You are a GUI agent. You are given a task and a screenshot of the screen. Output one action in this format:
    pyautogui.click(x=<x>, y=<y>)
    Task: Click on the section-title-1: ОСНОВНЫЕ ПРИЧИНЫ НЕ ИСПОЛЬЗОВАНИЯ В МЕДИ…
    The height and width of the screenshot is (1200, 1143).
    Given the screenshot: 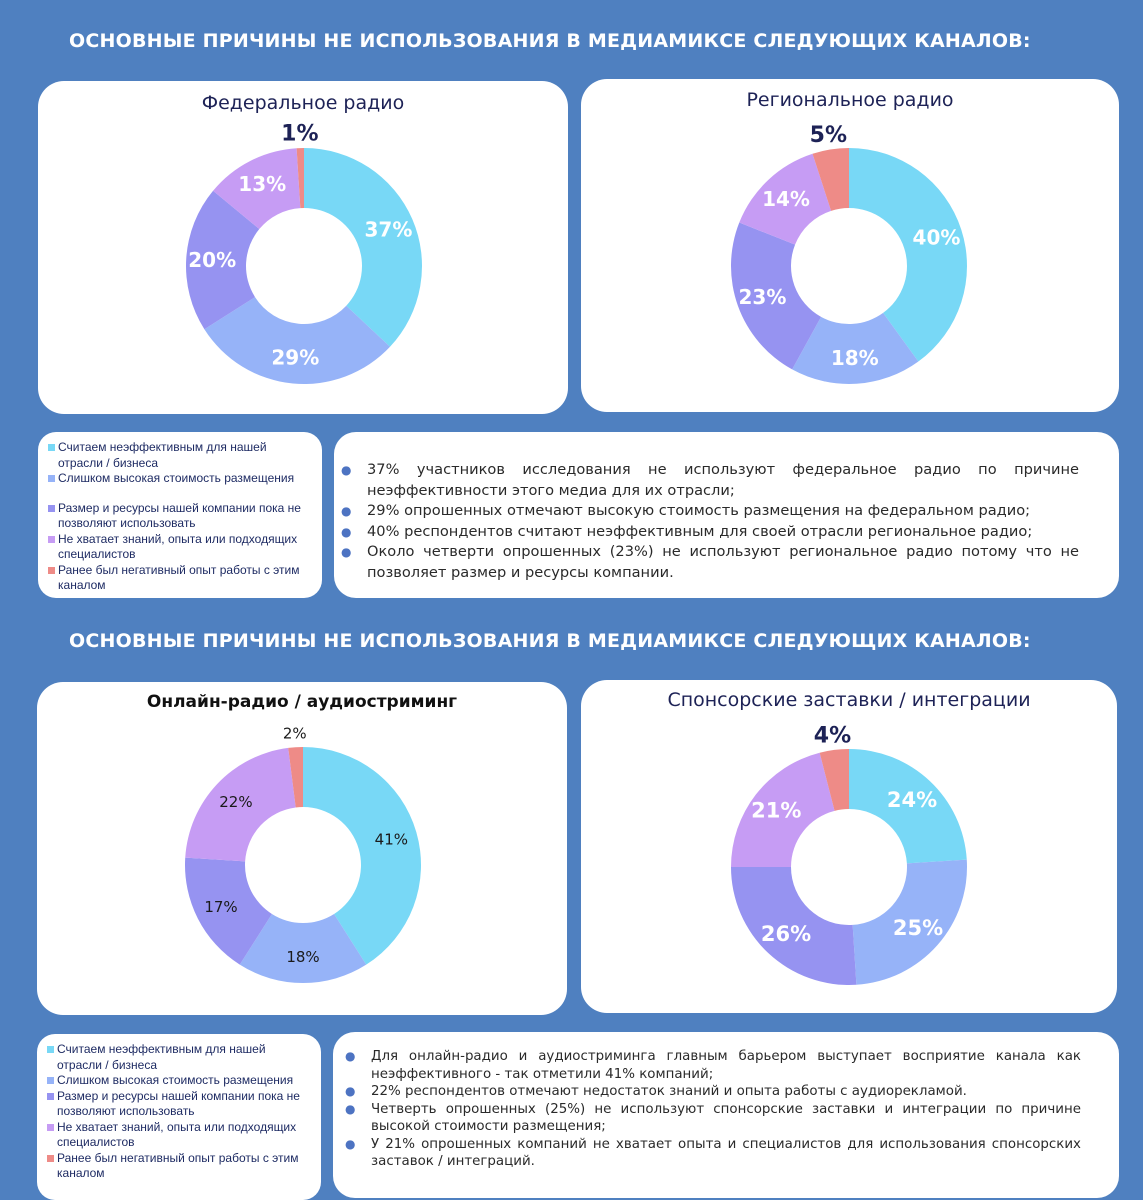 What is the action you would take?
    pyautogui.click(x=550, y=41)
    